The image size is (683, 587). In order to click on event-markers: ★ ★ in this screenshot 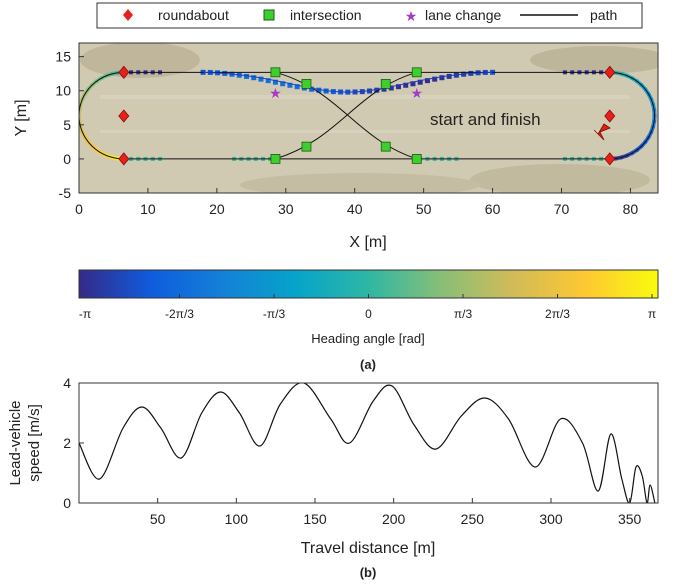, I will do `click(367, 115)`.